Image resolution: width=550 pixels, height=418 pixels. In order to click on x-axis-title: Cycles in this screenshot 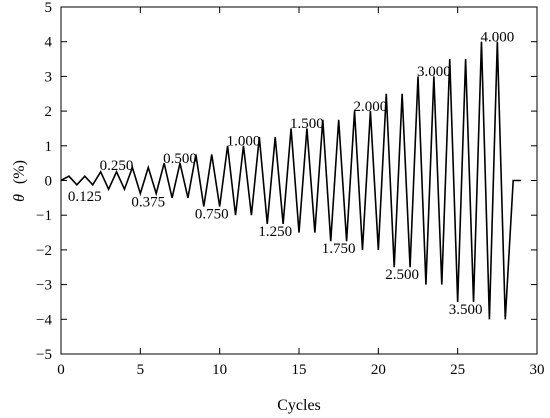, I will do `click(299, 405)`.